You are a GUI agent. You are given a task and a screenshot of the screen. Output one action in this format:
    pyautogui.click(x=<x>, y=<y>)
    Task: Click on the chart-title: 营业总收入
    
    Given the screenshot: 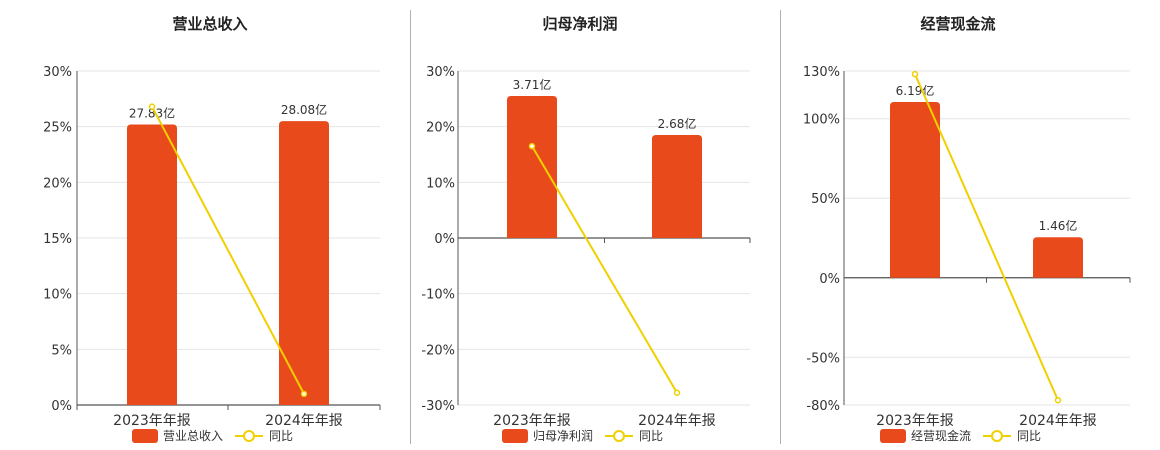 What is the action you would take?
    pyautogui.click(x=209, y=24)
    